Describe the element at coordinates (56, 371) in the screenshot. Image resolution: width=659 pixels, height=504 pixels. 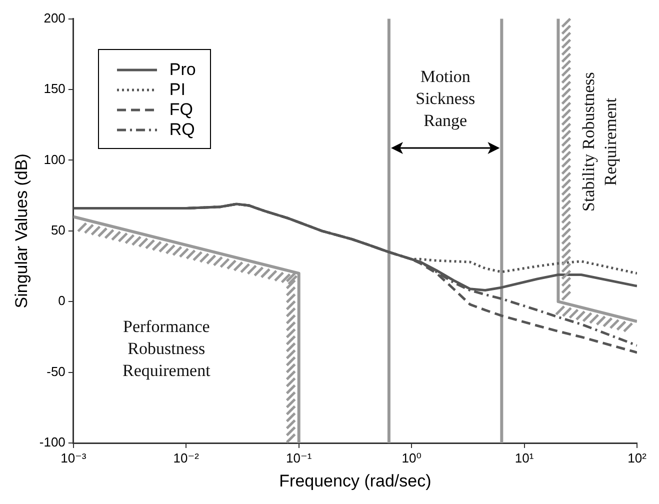
I see `y-tick-label: -50` at that location.